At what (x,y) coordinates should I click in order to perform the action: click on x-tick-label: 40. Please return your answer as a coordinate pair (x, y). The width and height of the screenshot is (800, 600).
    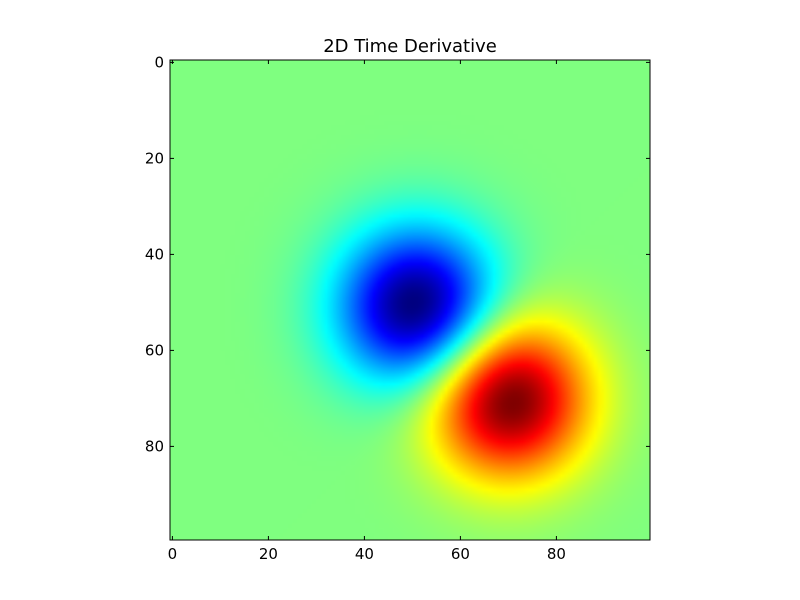
    Looking at the image, I should click on (364, 554).